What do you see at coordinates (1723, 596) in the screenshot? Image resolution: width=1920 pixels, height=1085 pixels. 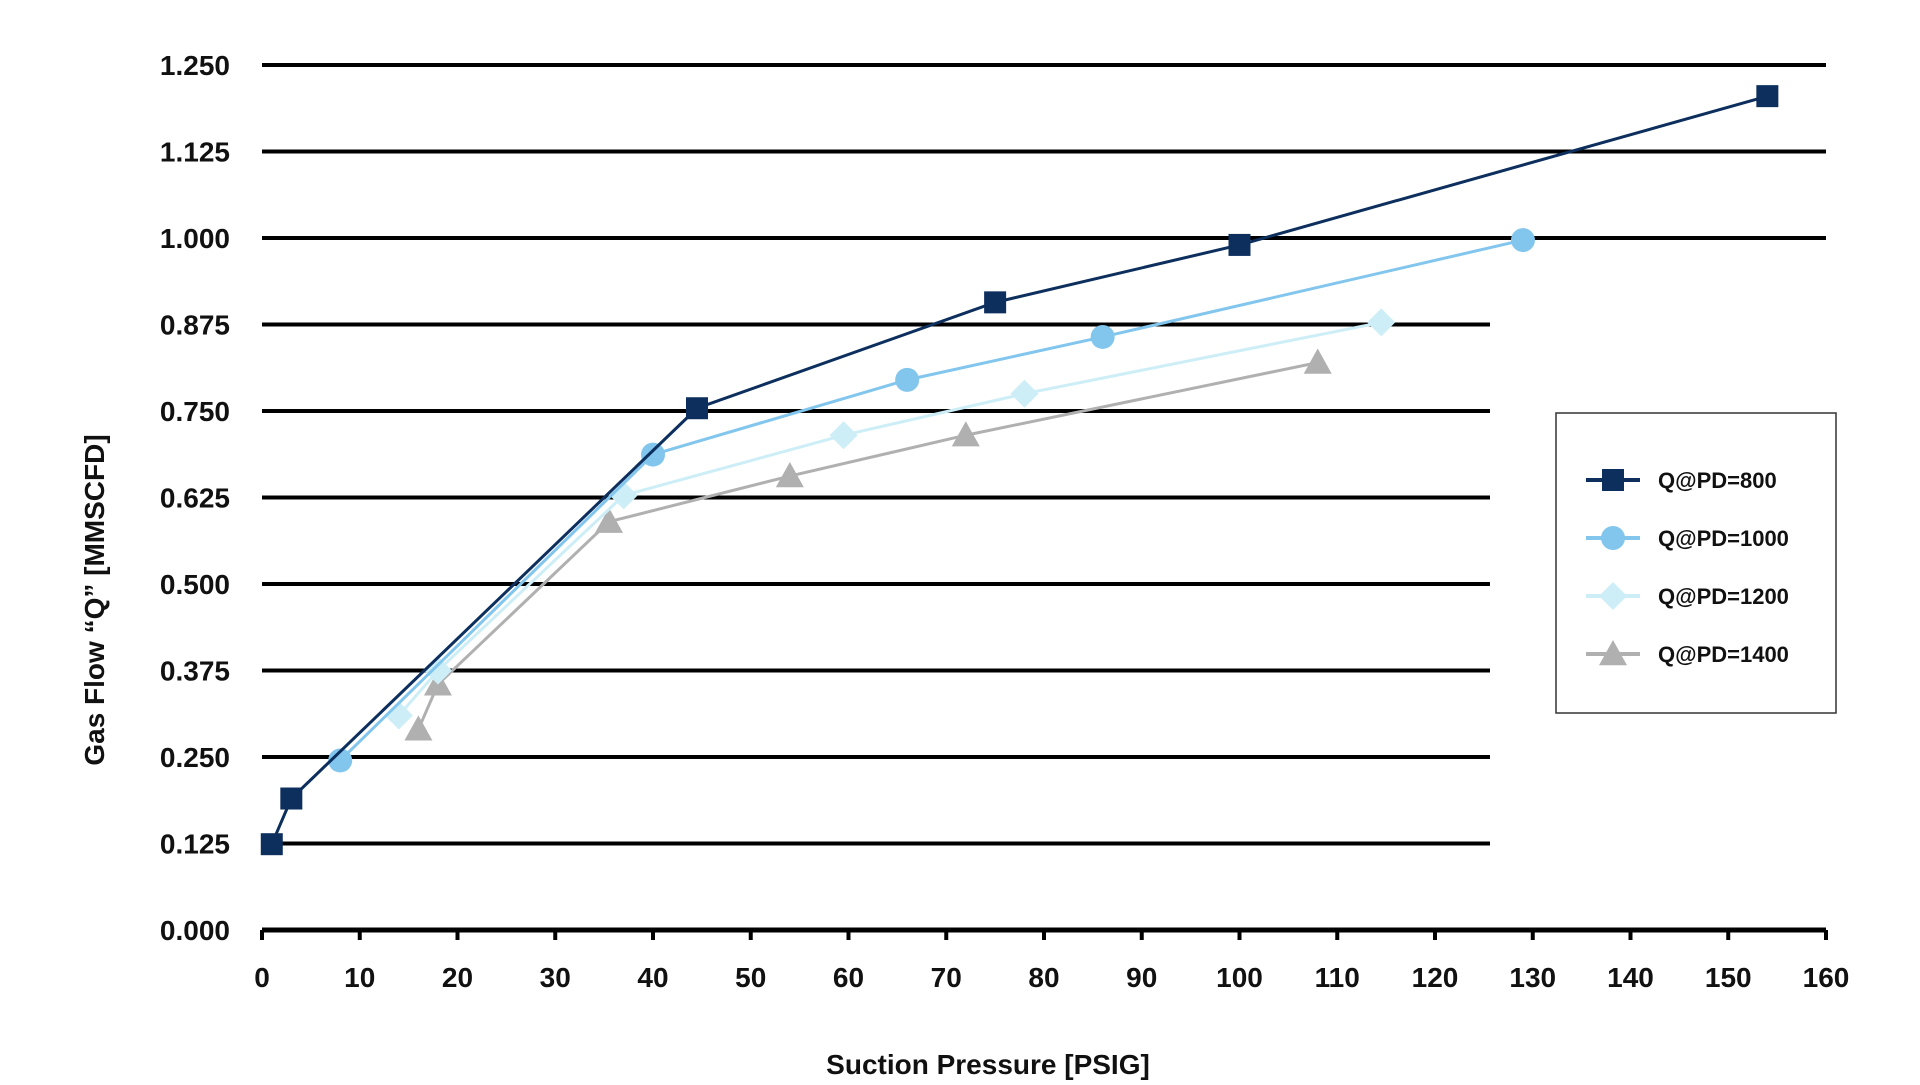 I see `legend-label: Q@PD=1200` at bounding box center [1723, 596].